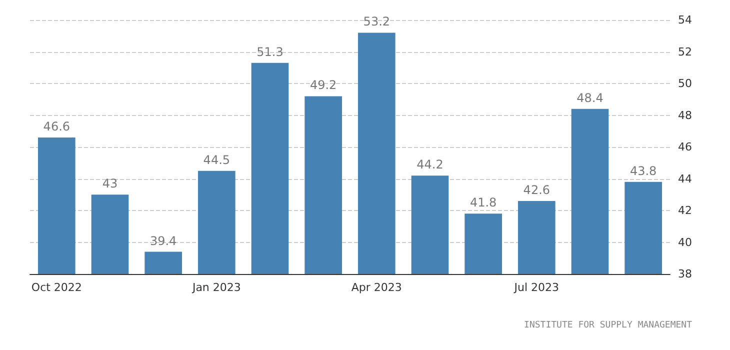  I want to click on x-tick-label: Apr 2023, so click(376, 287).